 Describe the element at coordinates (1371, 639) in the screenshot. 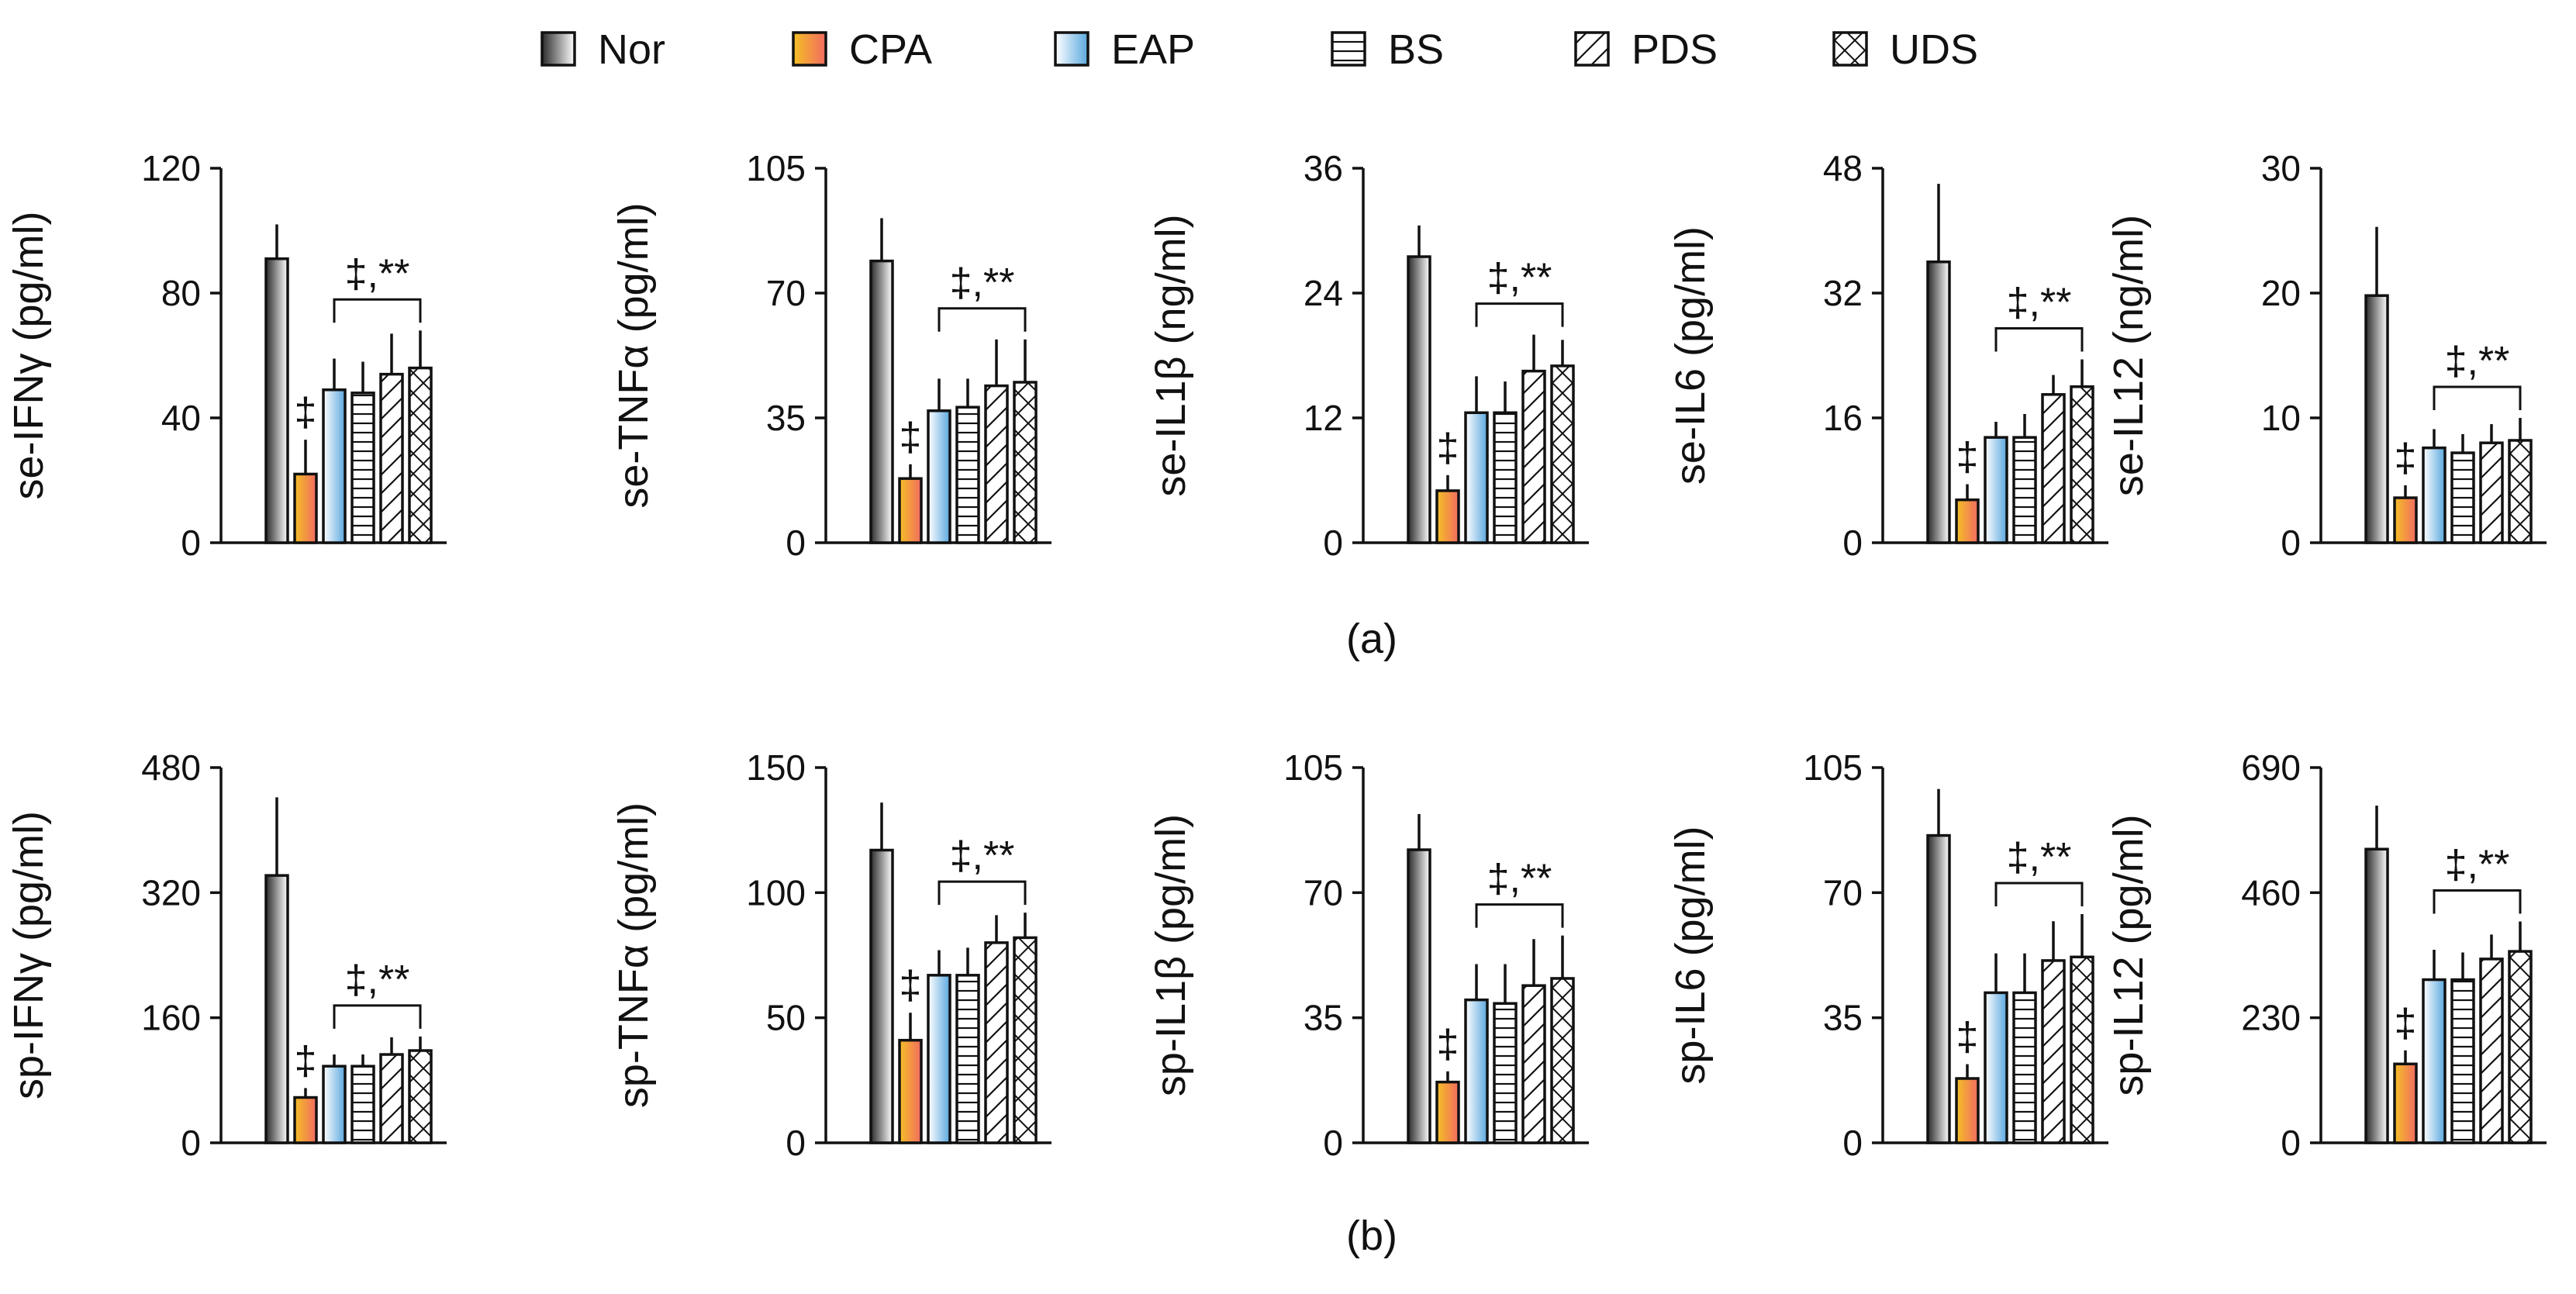

I see `panel-label: (a)` at that location.